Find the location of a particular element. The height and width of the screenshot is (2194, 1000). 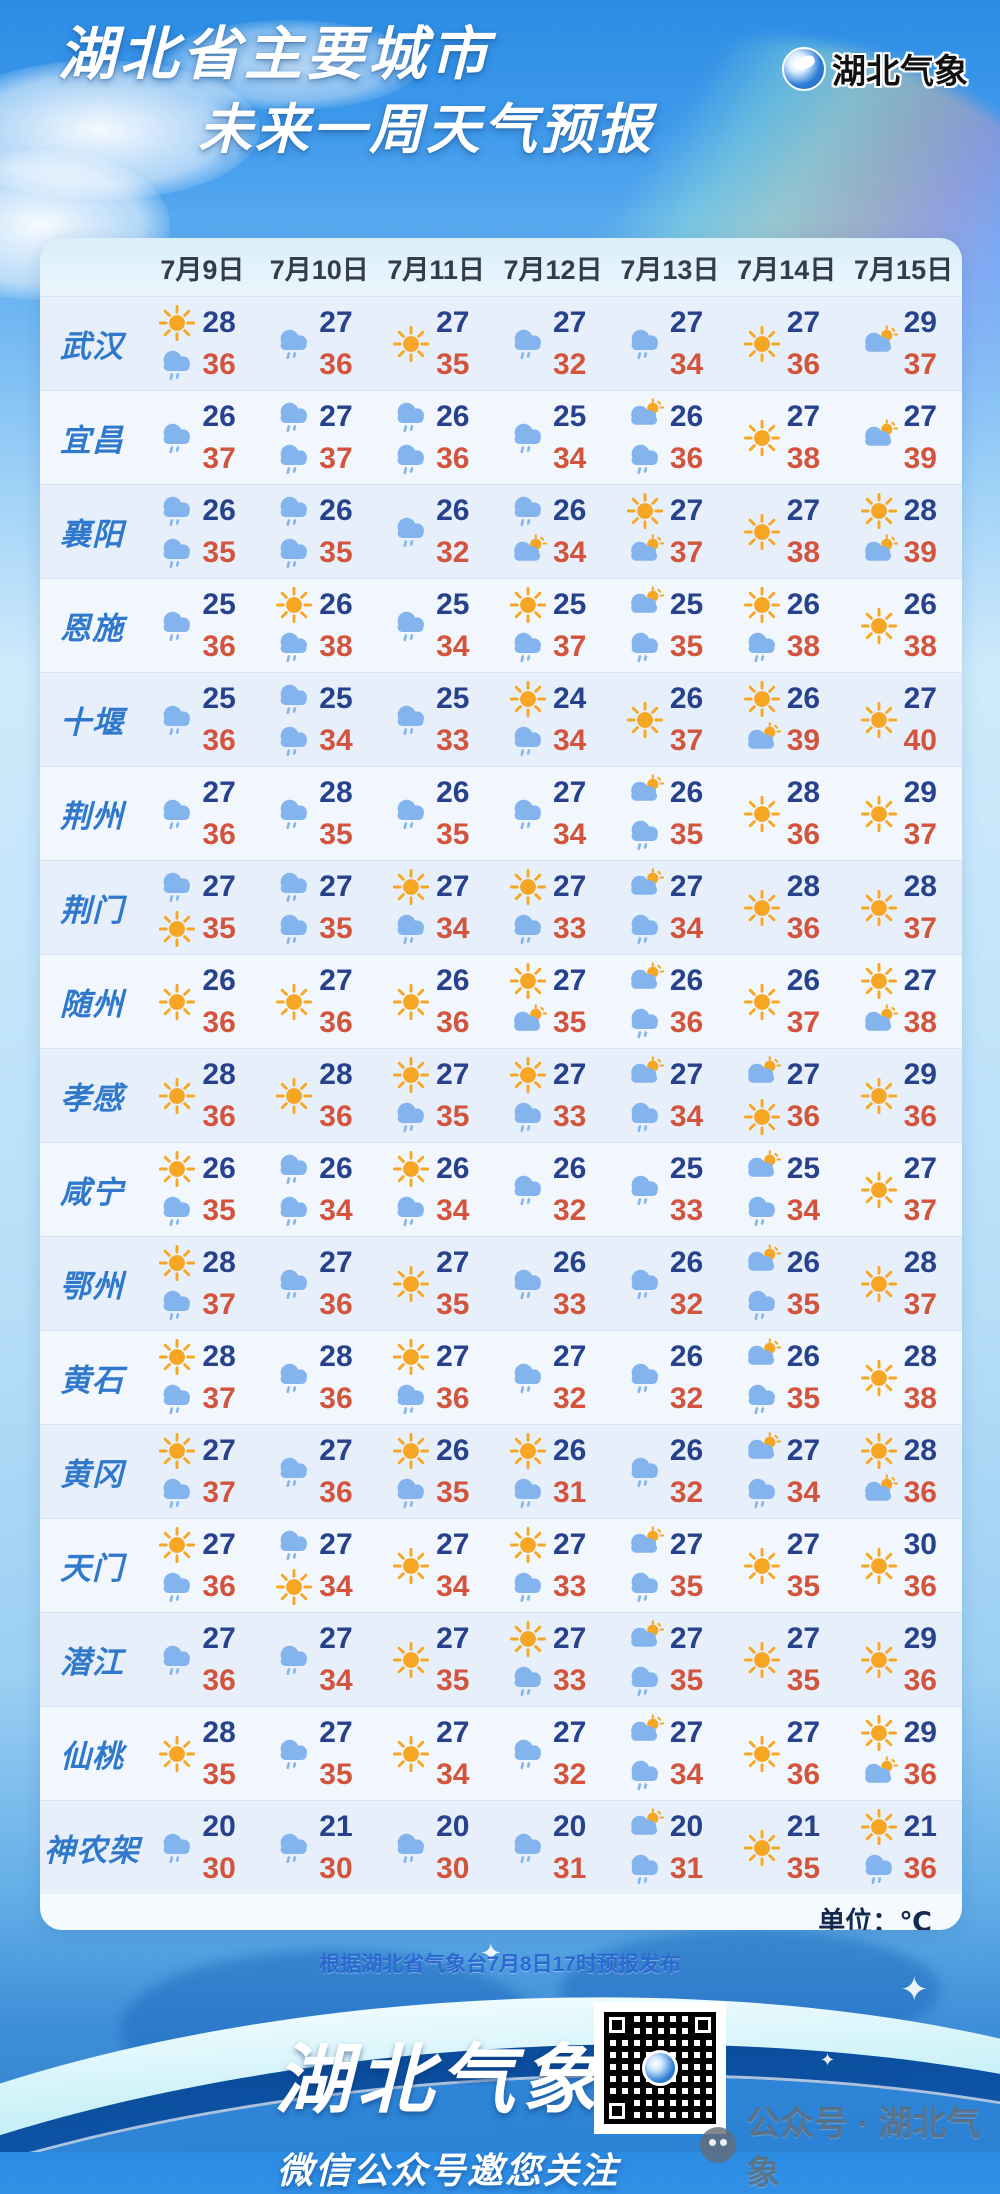

city-label: 黄石 is located at coordinates (92, 1380).